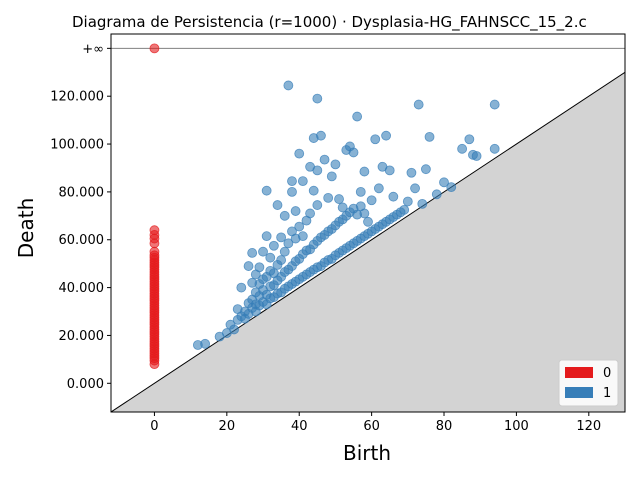 The width and height of the screenshot is (640, 480). I want to click on y-tick-label: 60.000, so click(82, 240).